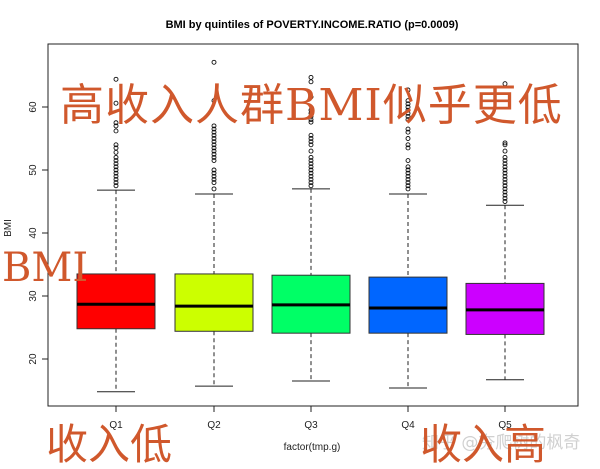  What do you see at coordinates (214, 425) in the screenshot?
I see `x-tick-label: Q2` at bounding box center [214, 425].